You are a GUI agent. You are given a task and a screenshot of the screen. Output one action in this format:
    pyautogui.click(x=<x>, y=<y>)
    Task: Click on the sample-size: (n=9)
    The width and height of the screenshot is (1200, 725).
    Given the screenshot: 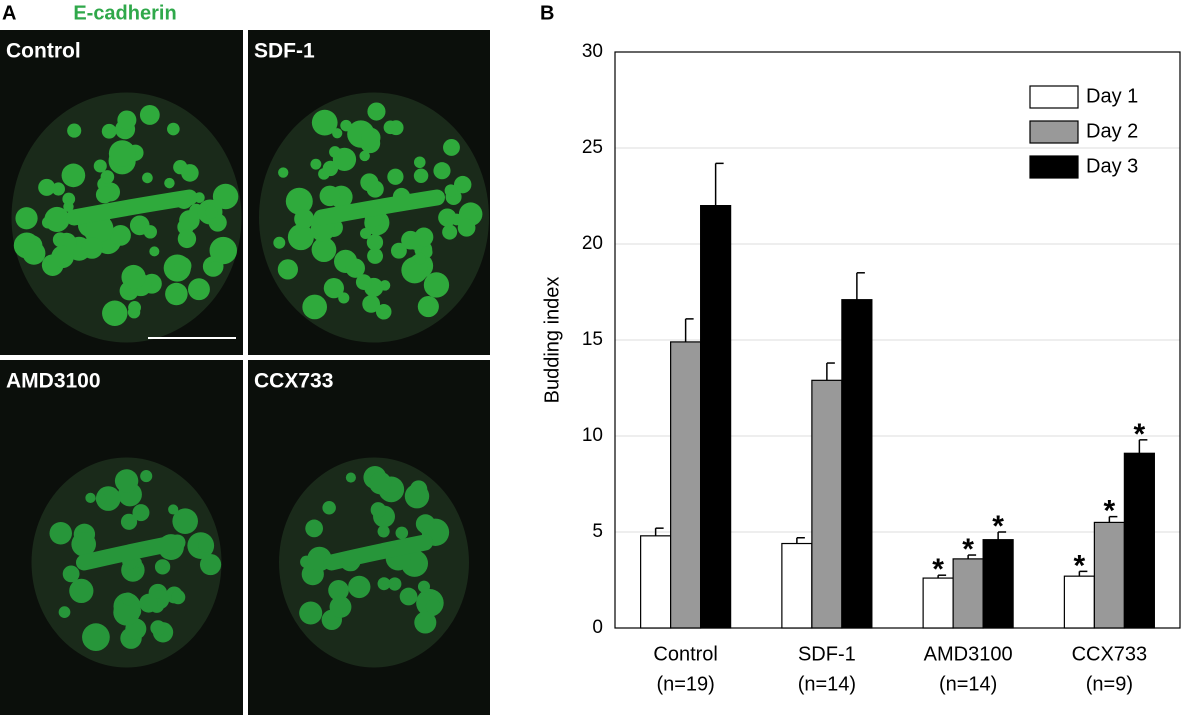 What is the action you would take?
    pyautogui.click(x=1109, y=684)
    